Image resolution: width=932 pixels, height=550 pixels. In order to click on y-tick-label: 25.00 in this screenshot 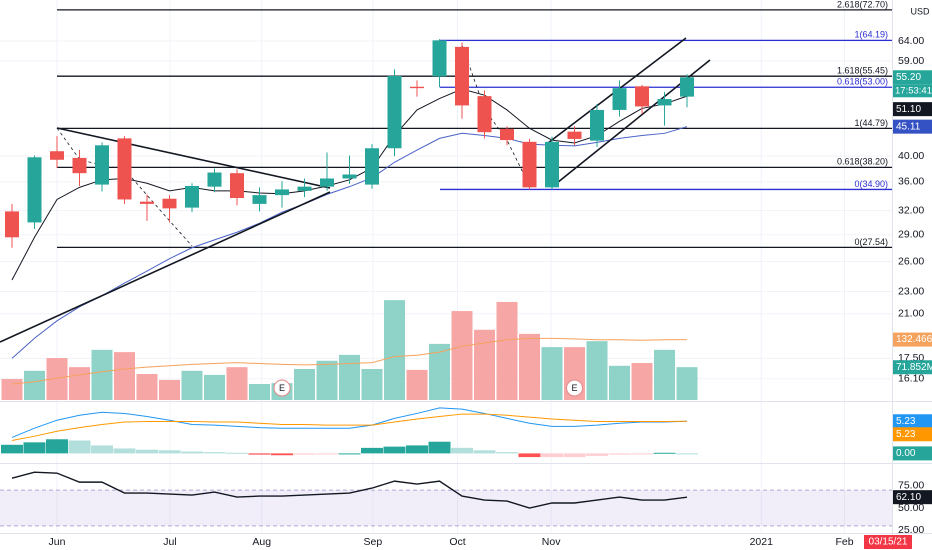, I will do `click(911, 530)`.